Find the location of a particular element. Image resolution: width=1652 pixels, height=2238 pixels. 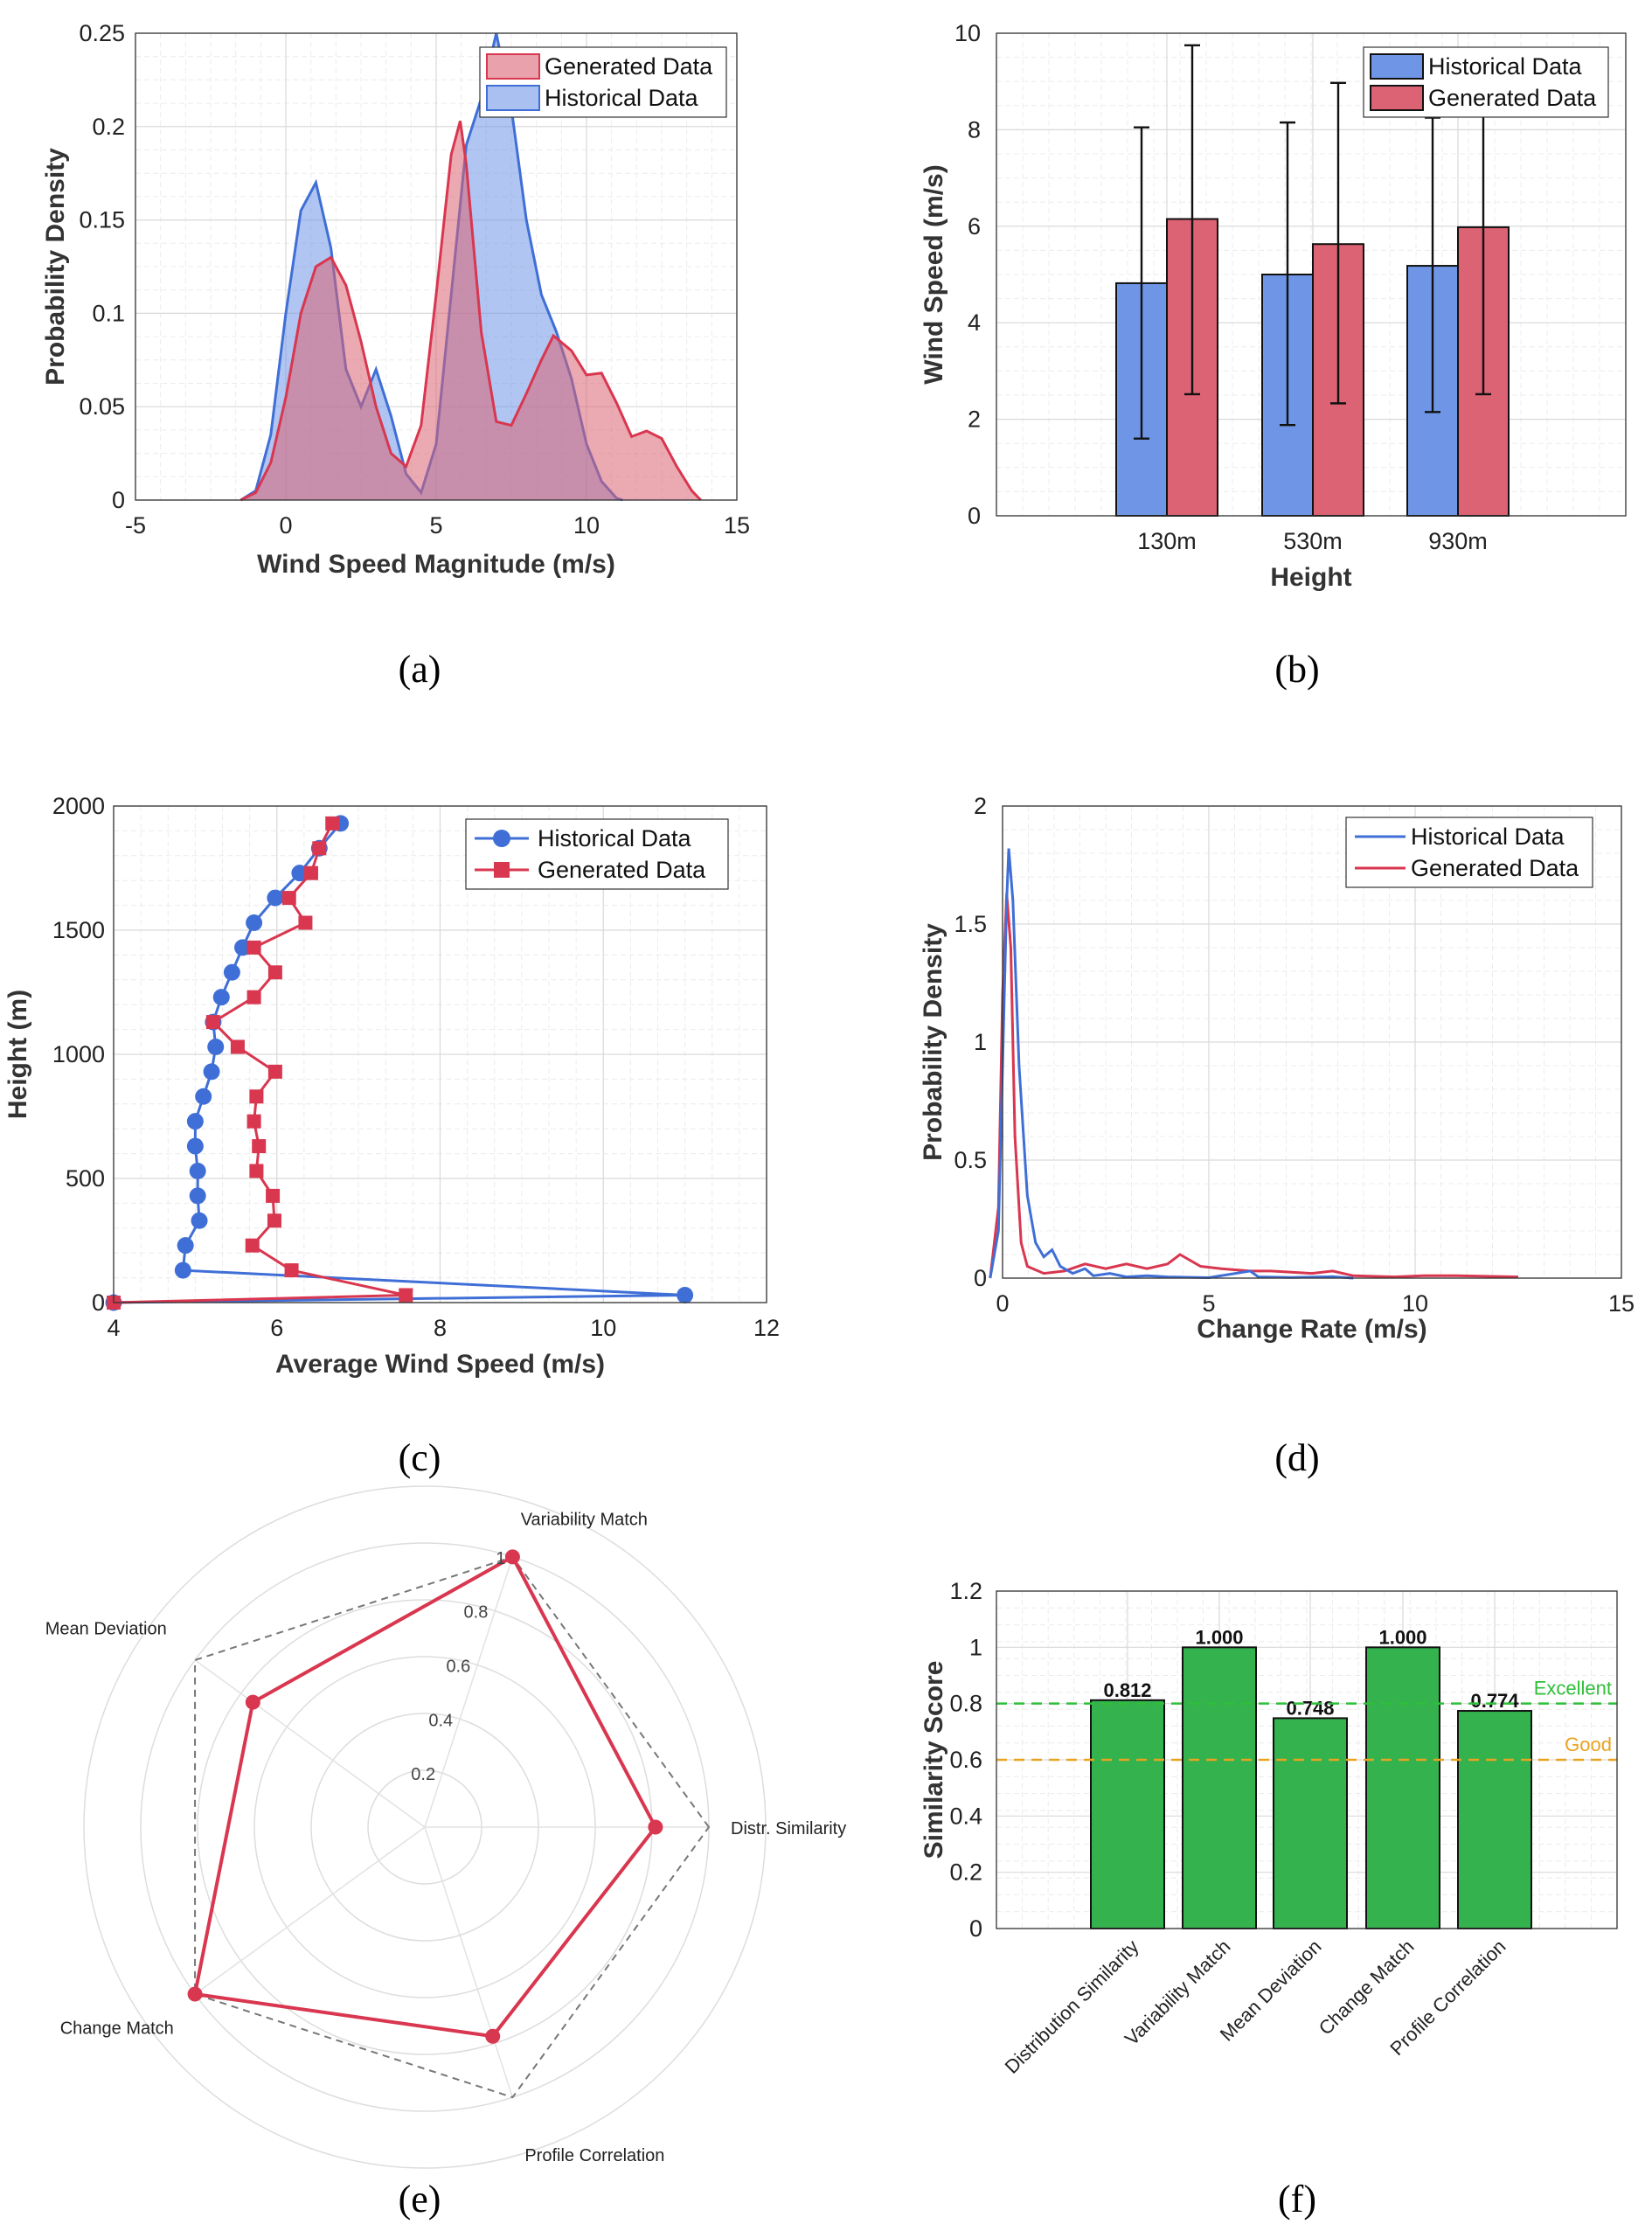

x-tick-label: 530m is located at coordinates (1313, 541).